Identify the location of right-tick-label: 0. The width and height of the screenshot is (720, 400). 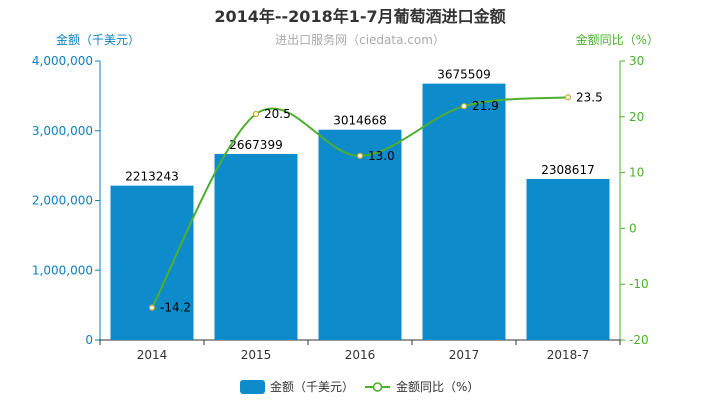
(633, 228).